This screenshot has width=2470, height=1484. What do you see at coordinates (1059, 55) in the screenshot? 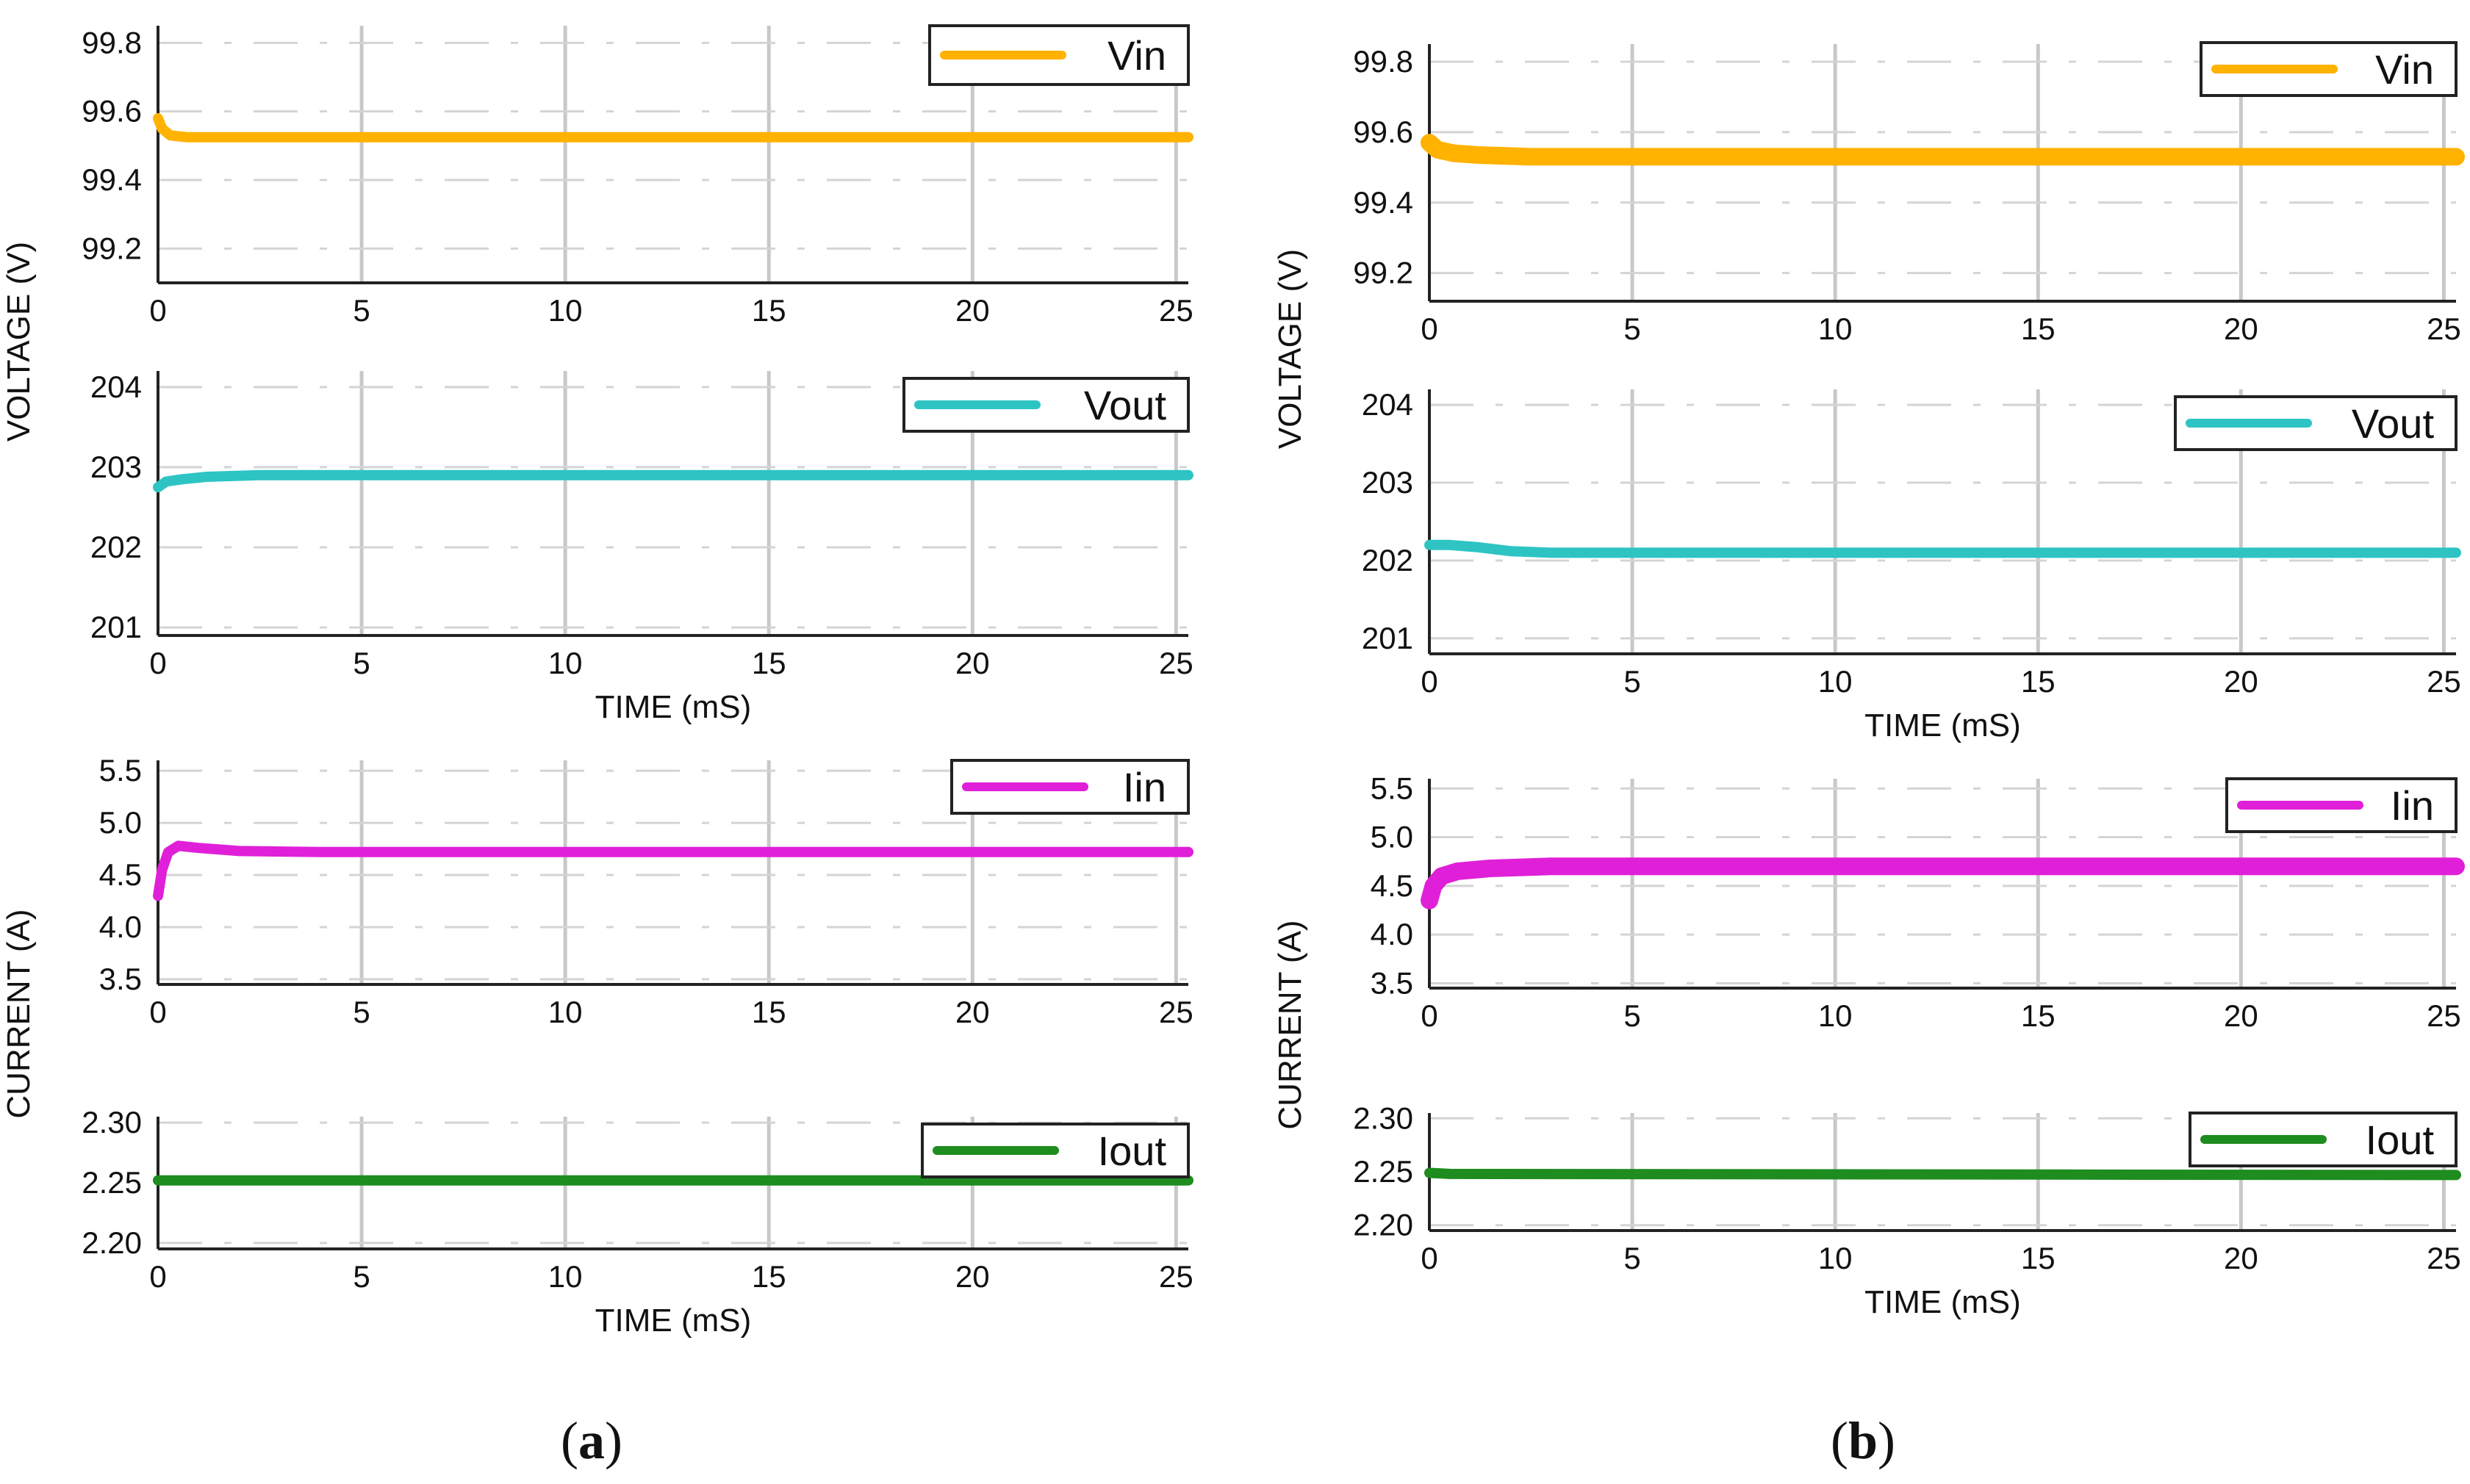
I see `legend-vin: Vin` at bounding box center [1059, 55].